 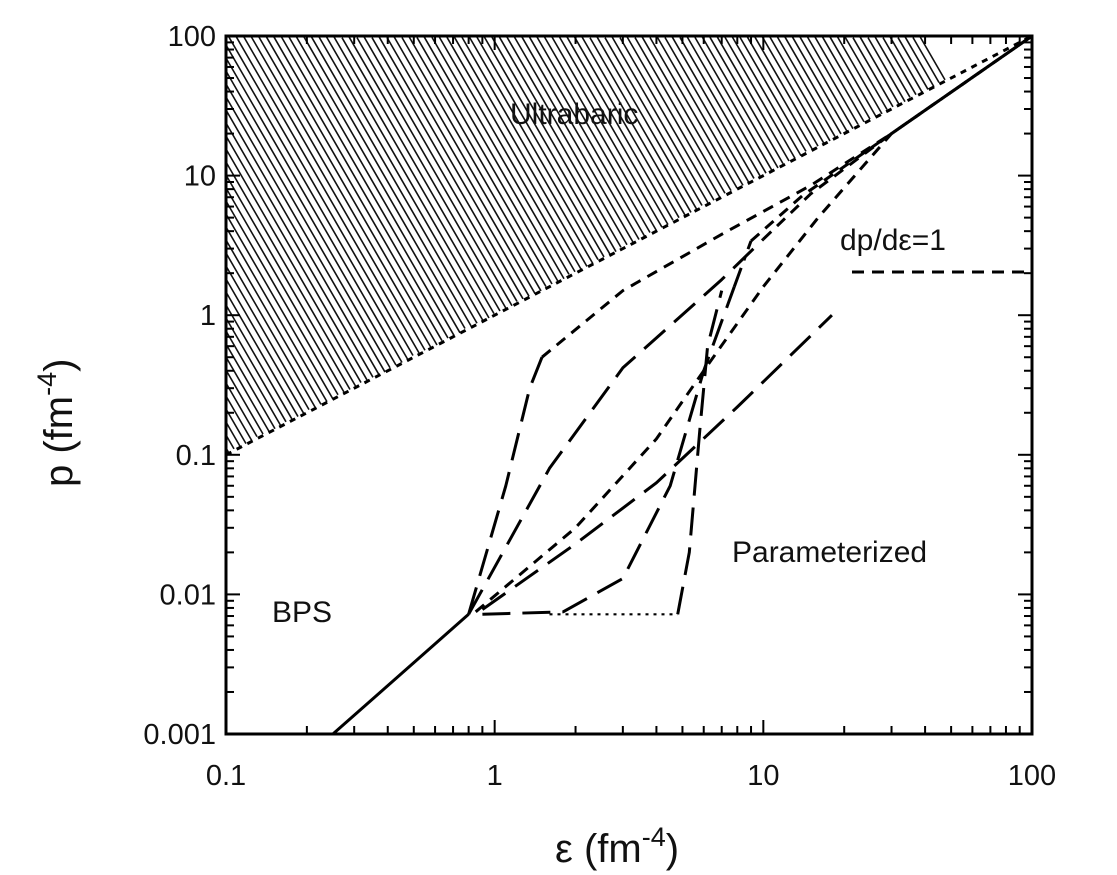 I want to click on legend-label: dp/dε=1, so click(x=893, y=240).